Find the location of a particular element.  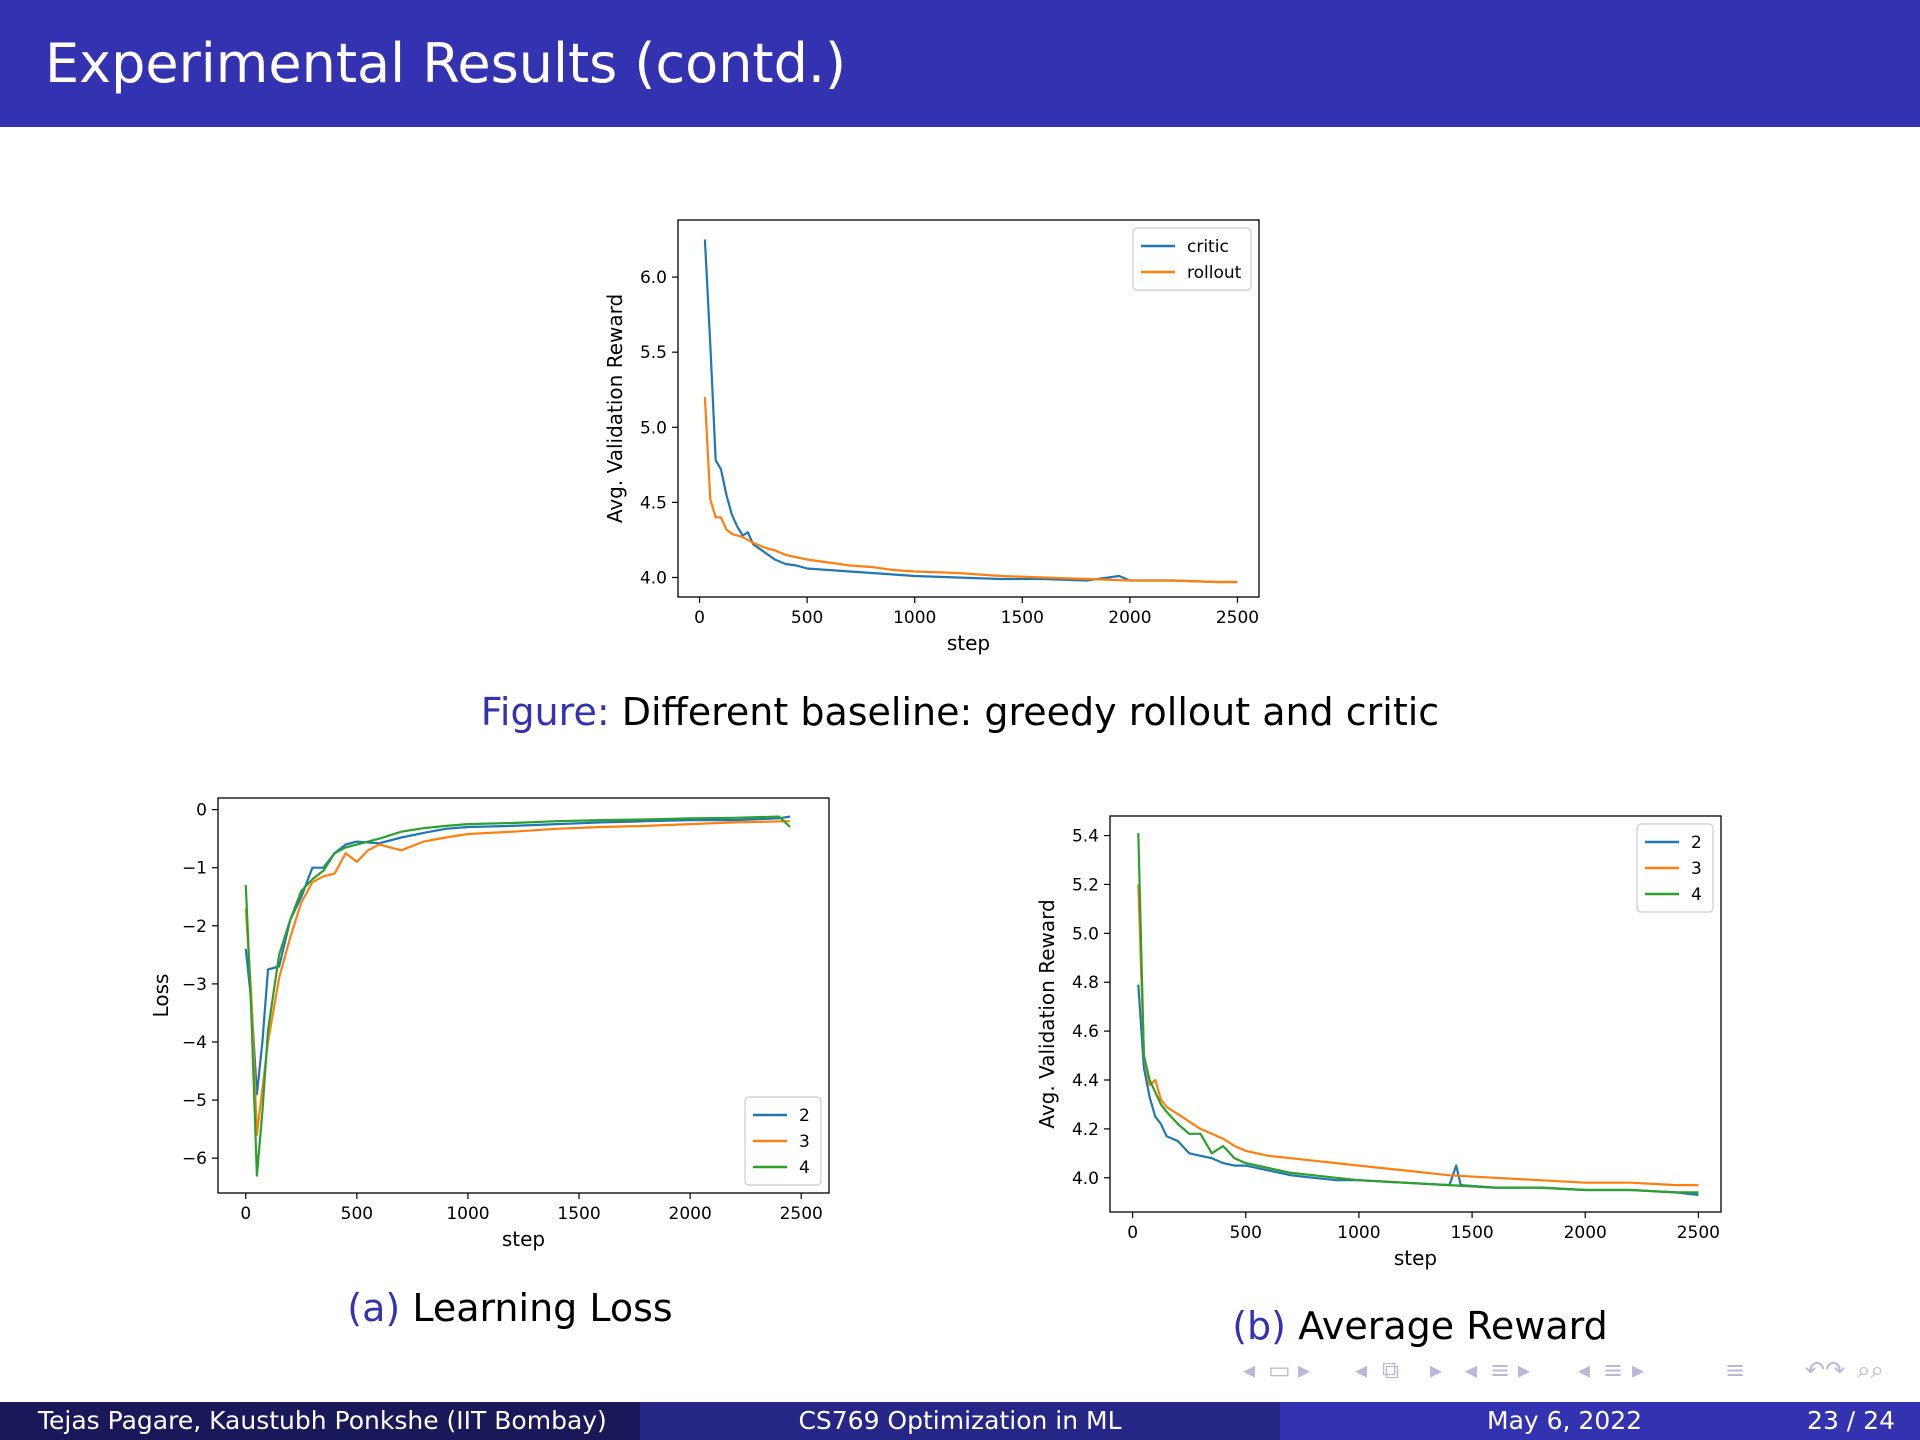

footer-course: CS769 Optimization in ML is located at coordinates (960, 1420).